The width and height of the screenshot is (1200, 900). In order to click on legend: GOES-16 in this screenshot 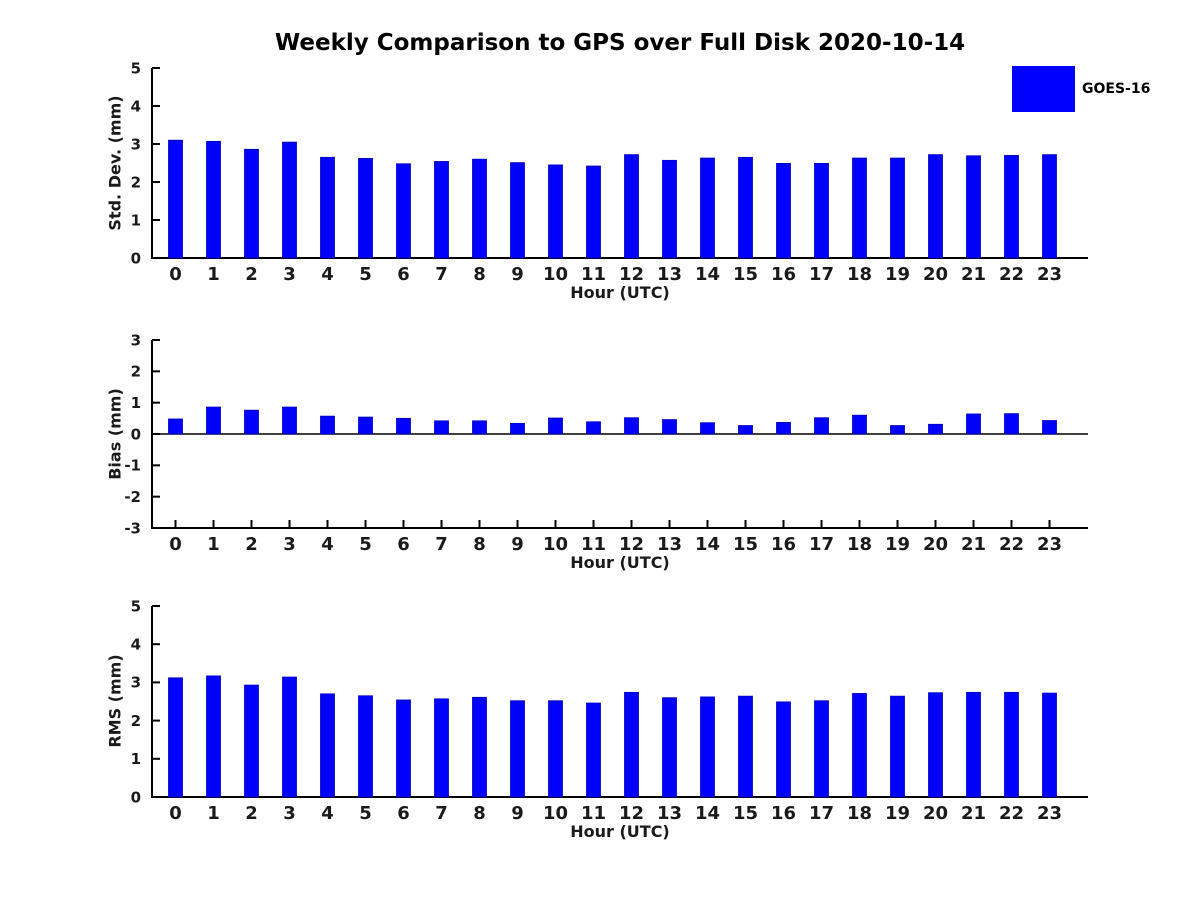, I will do `click(1081, 89)`.